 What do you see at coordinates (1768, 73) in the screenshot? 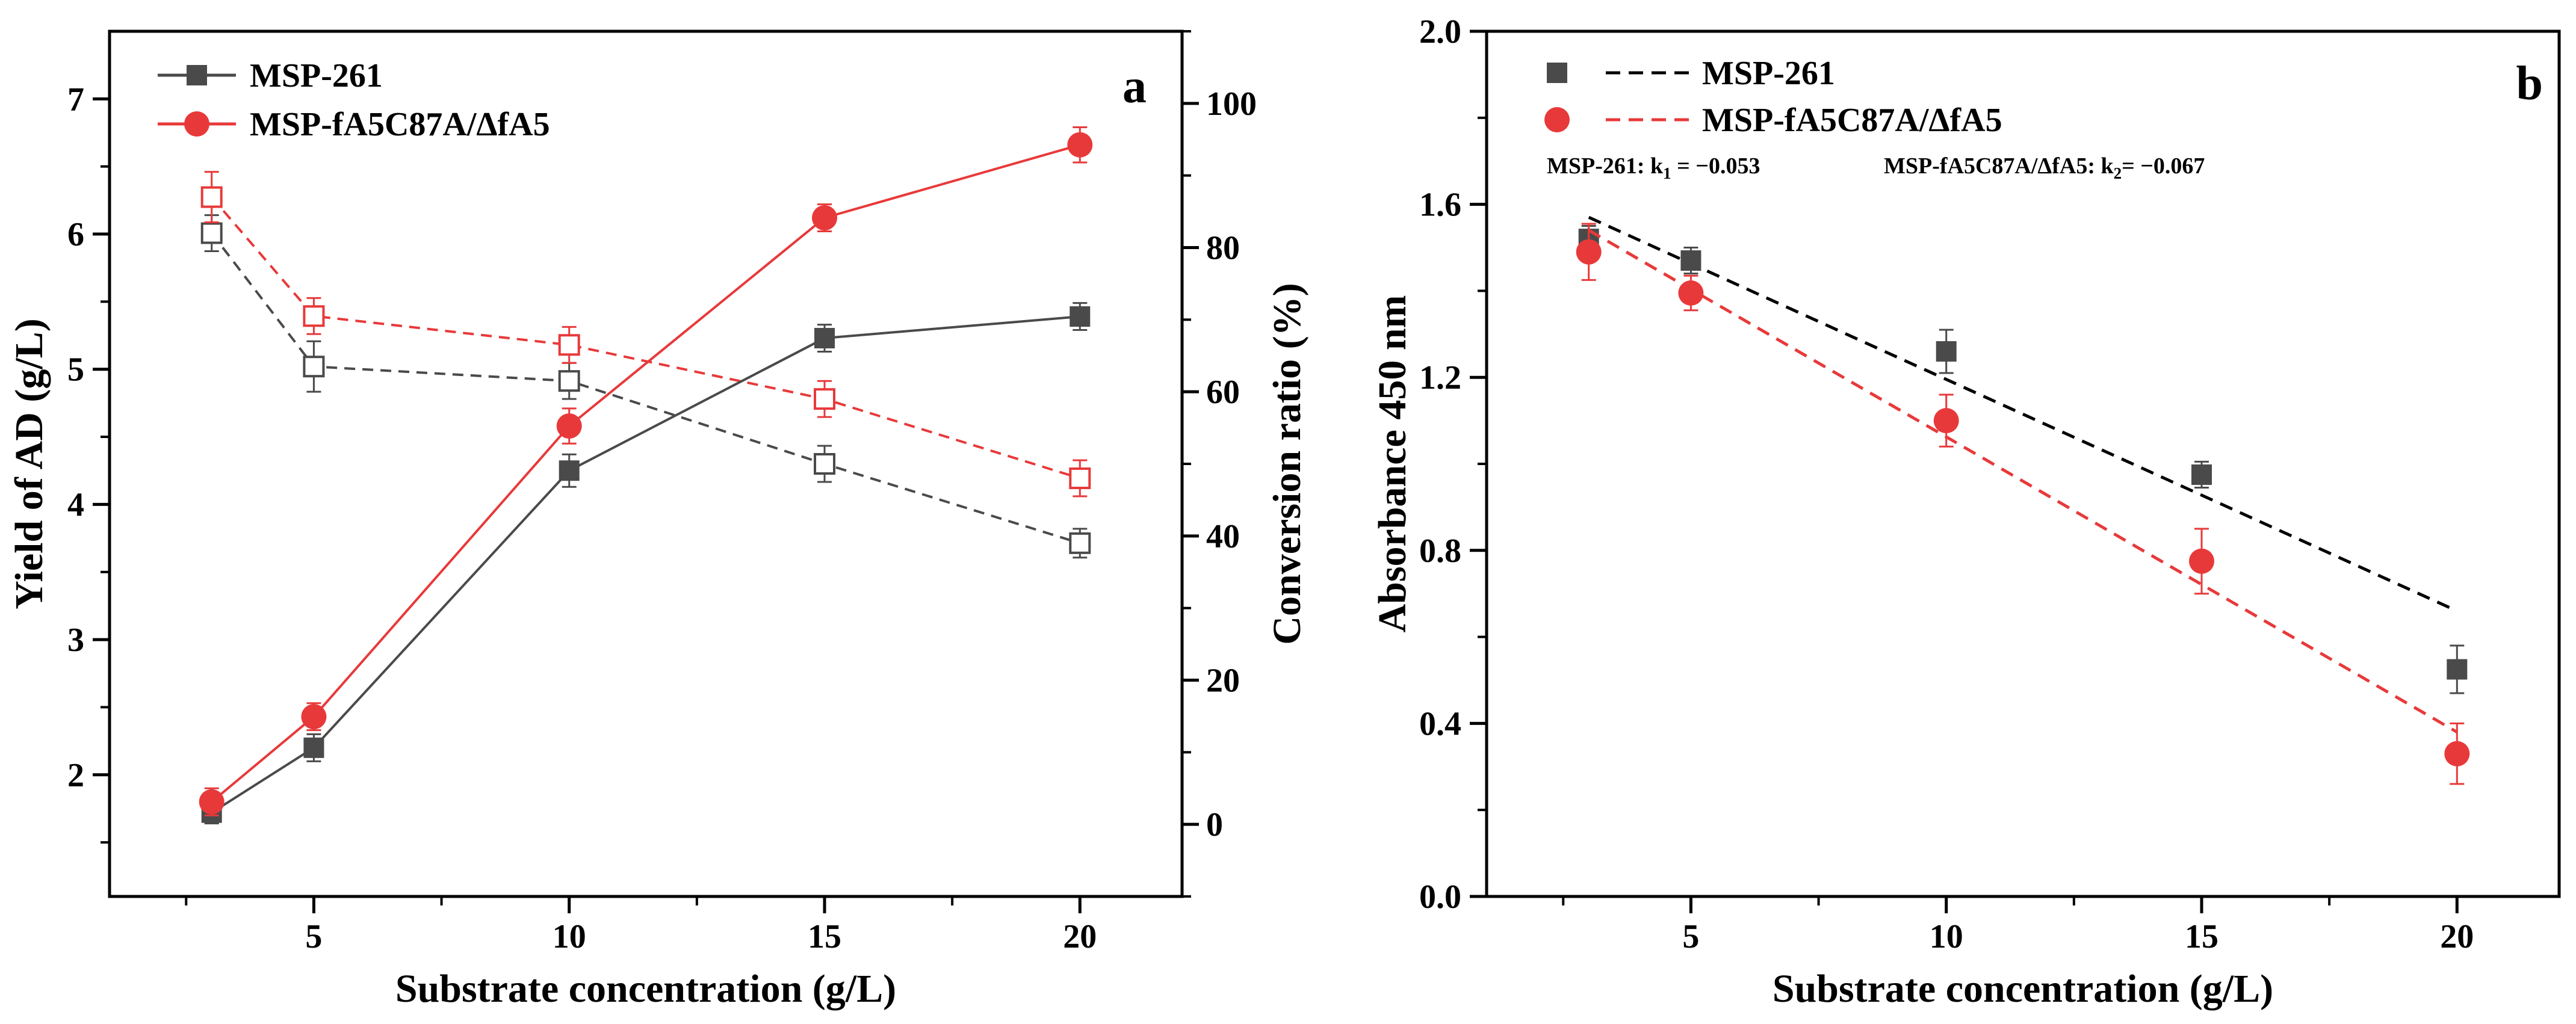
I see `legend-label-msp261-b: MSP-261` at bounding box center [1768, 73].